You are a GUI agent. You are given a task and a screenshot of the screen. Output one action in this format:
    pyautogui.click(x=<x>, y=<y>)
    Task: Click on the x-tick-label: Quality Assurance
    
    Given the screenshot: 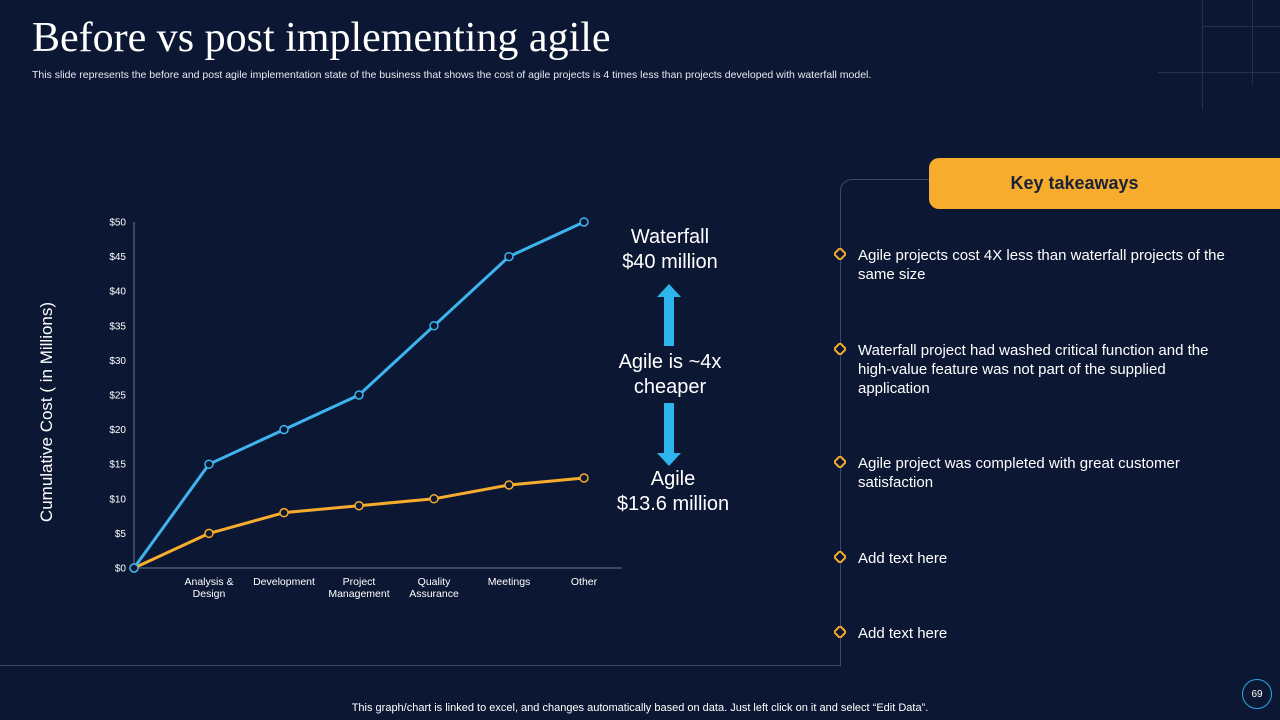 What is the action you would take?
    pyautogui.click(x=434, y=588)
    